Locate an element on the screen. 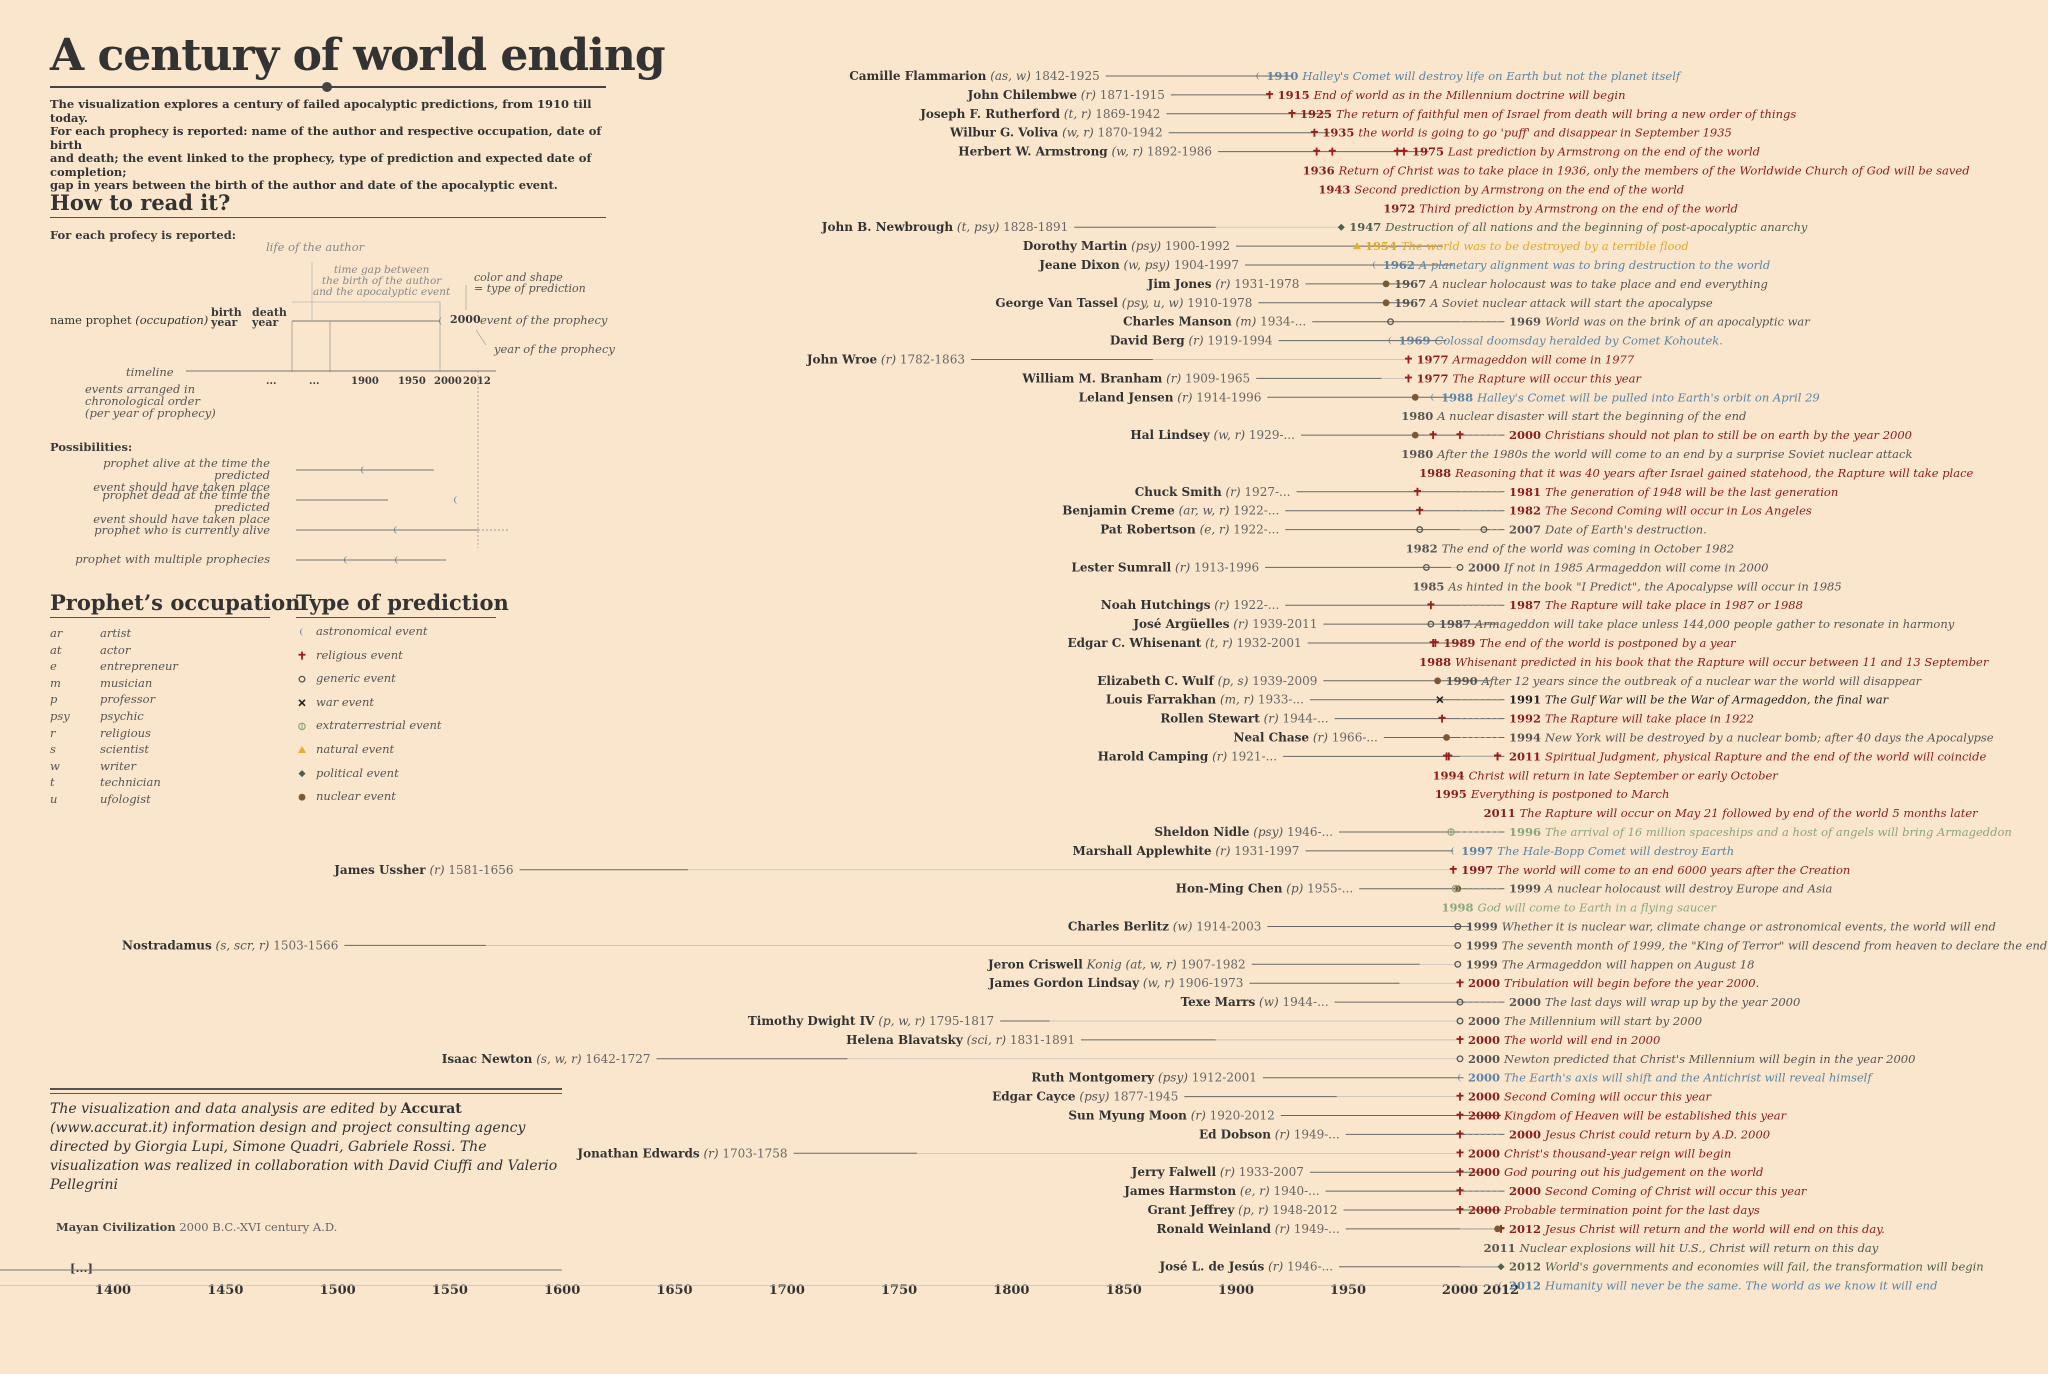 This screenshot has height=1374, width=2048. prophet-dates: 1931-1997 is located at coordinates (1264, 851).